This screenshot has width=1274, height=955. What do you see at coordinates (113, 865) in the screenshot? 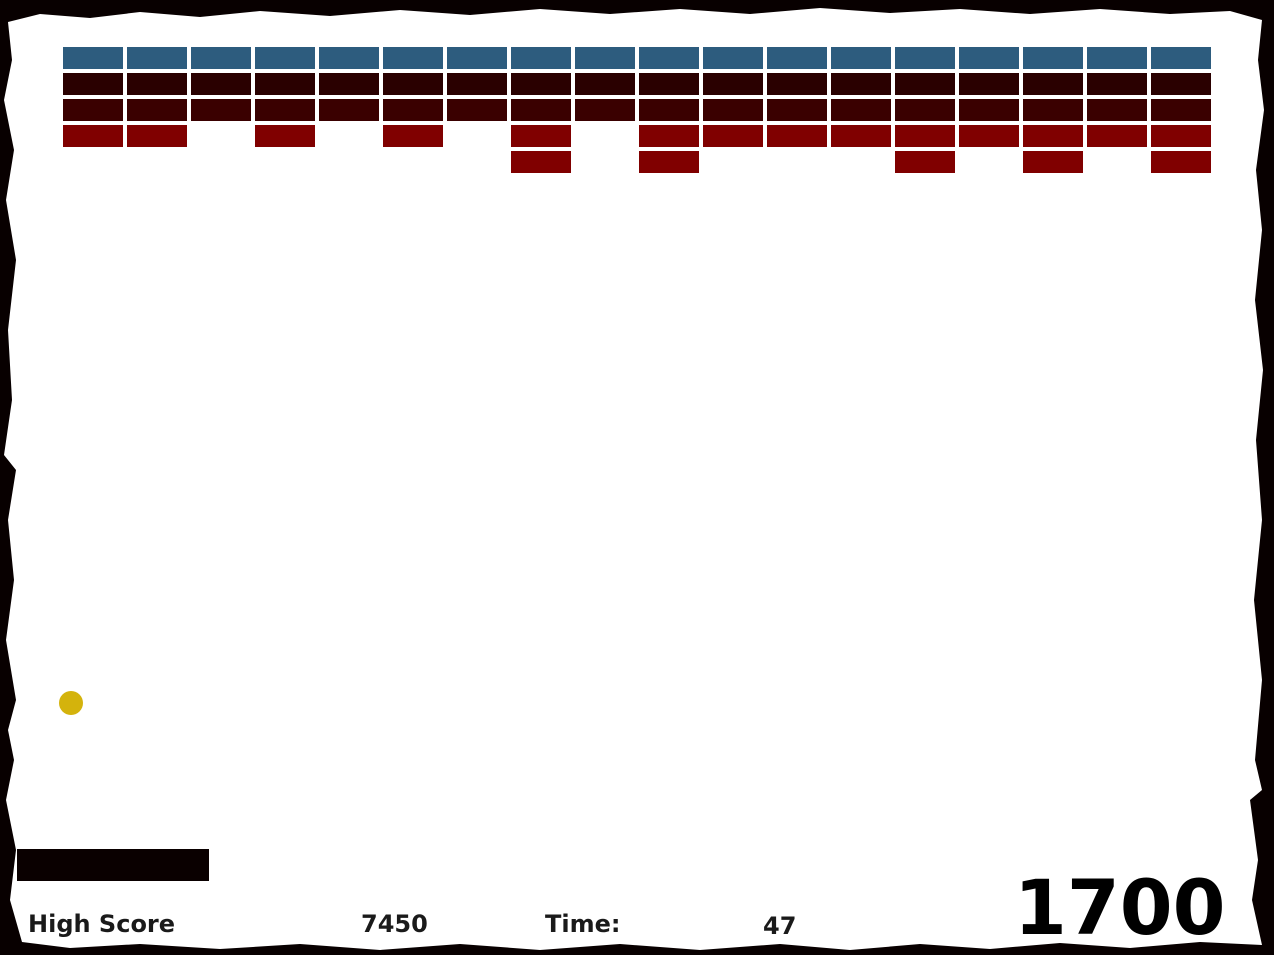
I see `paddle` at bounding box center [113, 865].